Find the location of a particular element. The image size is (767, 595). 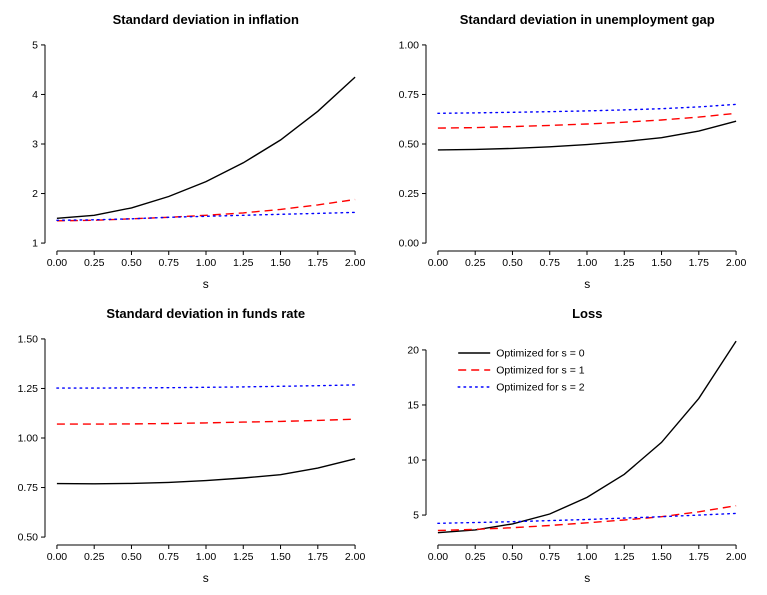

chart-title-funds-rate: Standard deviation in funds rate is located at coordinates (206, 313).